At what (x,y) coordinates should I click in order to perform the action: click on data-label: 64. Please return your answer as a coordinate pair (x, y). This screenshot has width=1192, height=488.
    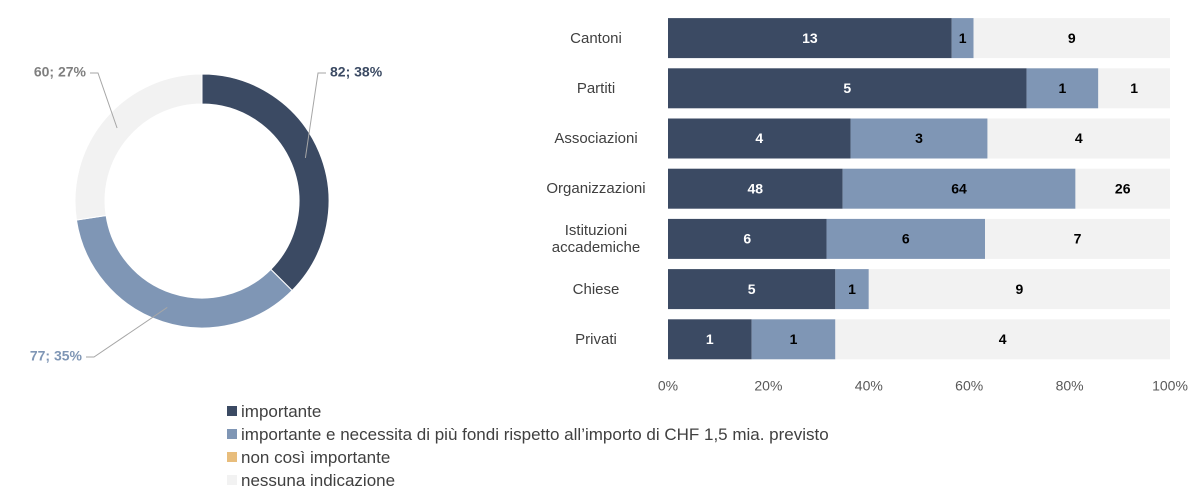
    Looking at the image, I should click on (959, 188).